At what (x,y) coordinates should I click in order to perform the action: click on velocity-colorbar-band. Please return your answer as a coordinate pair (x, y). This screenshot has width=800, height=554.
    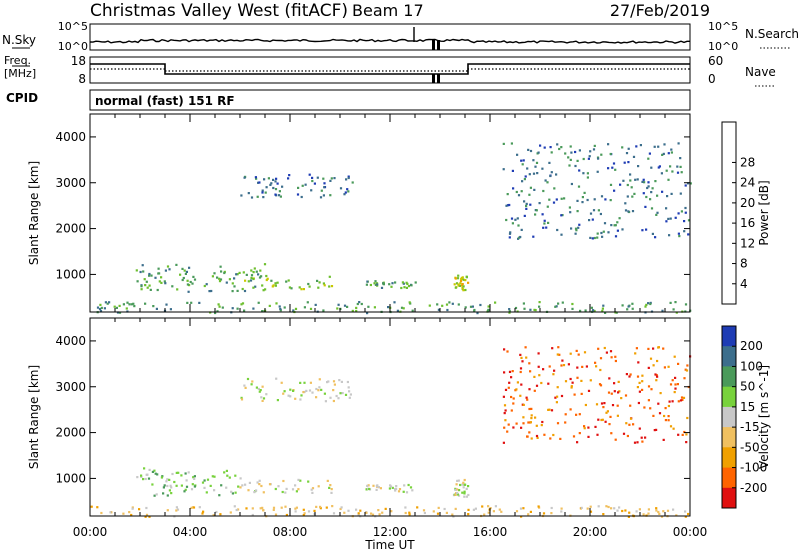
    Looking at the image, I should click on (729, 437).